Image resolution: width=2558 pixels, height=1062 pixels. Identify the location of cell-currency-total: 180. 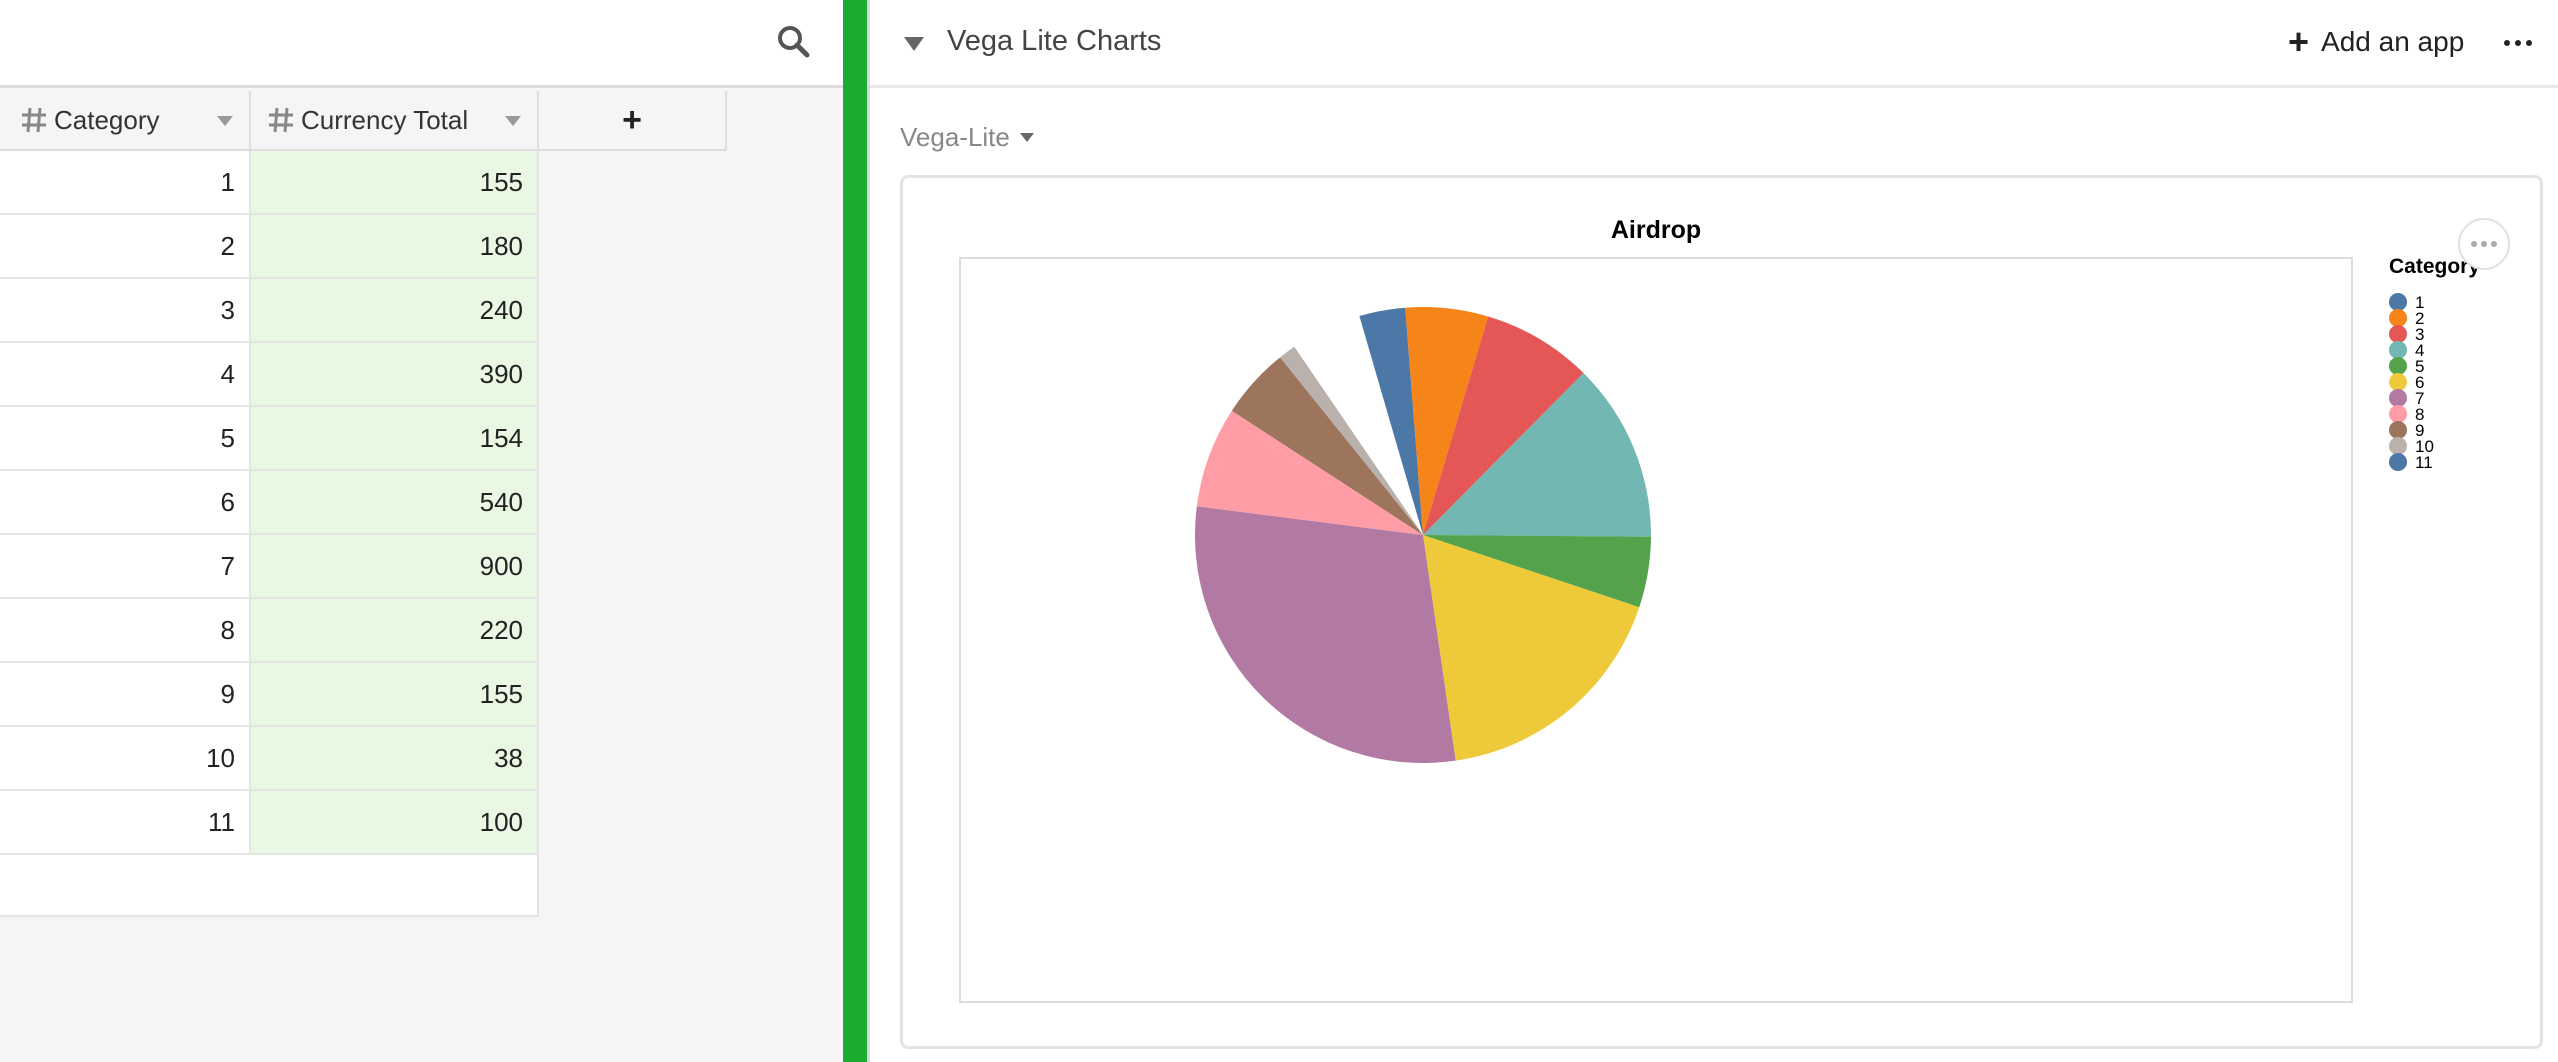
(395, 246).